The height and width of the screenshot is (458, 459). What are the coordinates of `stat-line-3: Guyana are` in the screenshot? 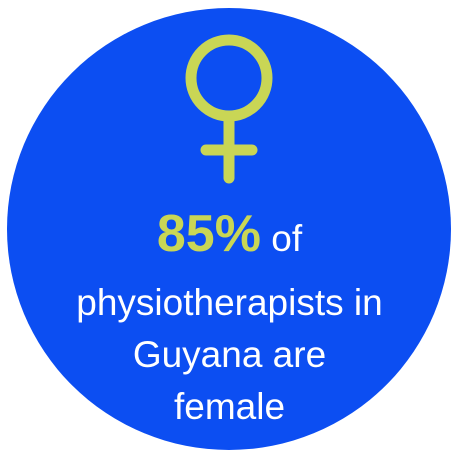 It's located at (229, 354).